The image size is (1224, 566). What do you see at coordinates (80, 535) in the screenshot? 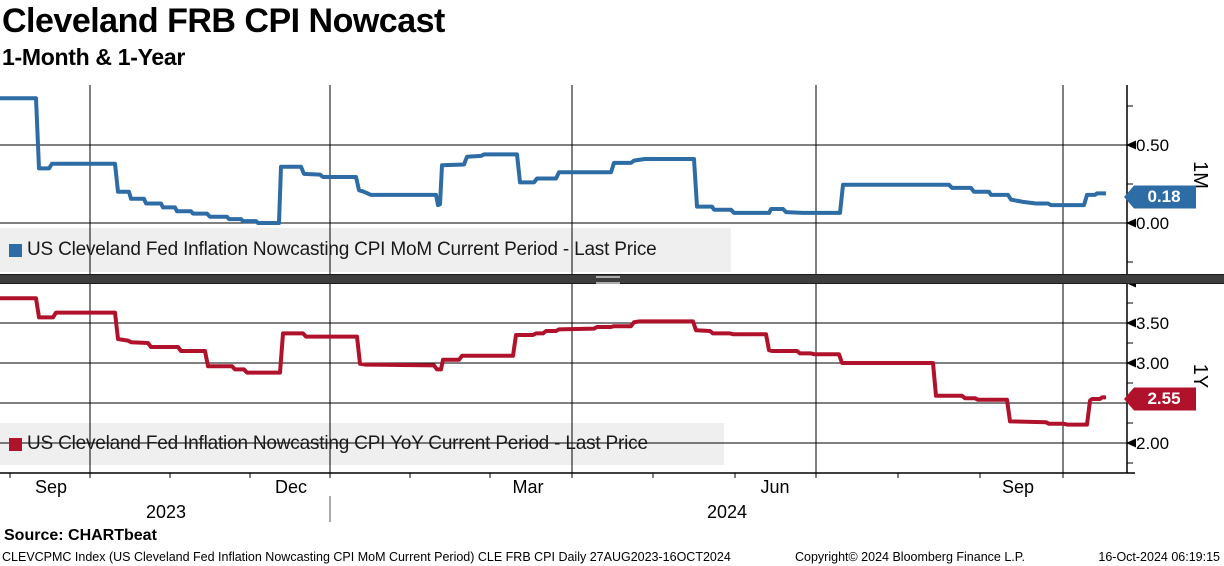
I see `source-line: Source: CHARTbeat` at bounding box center [80, 535].